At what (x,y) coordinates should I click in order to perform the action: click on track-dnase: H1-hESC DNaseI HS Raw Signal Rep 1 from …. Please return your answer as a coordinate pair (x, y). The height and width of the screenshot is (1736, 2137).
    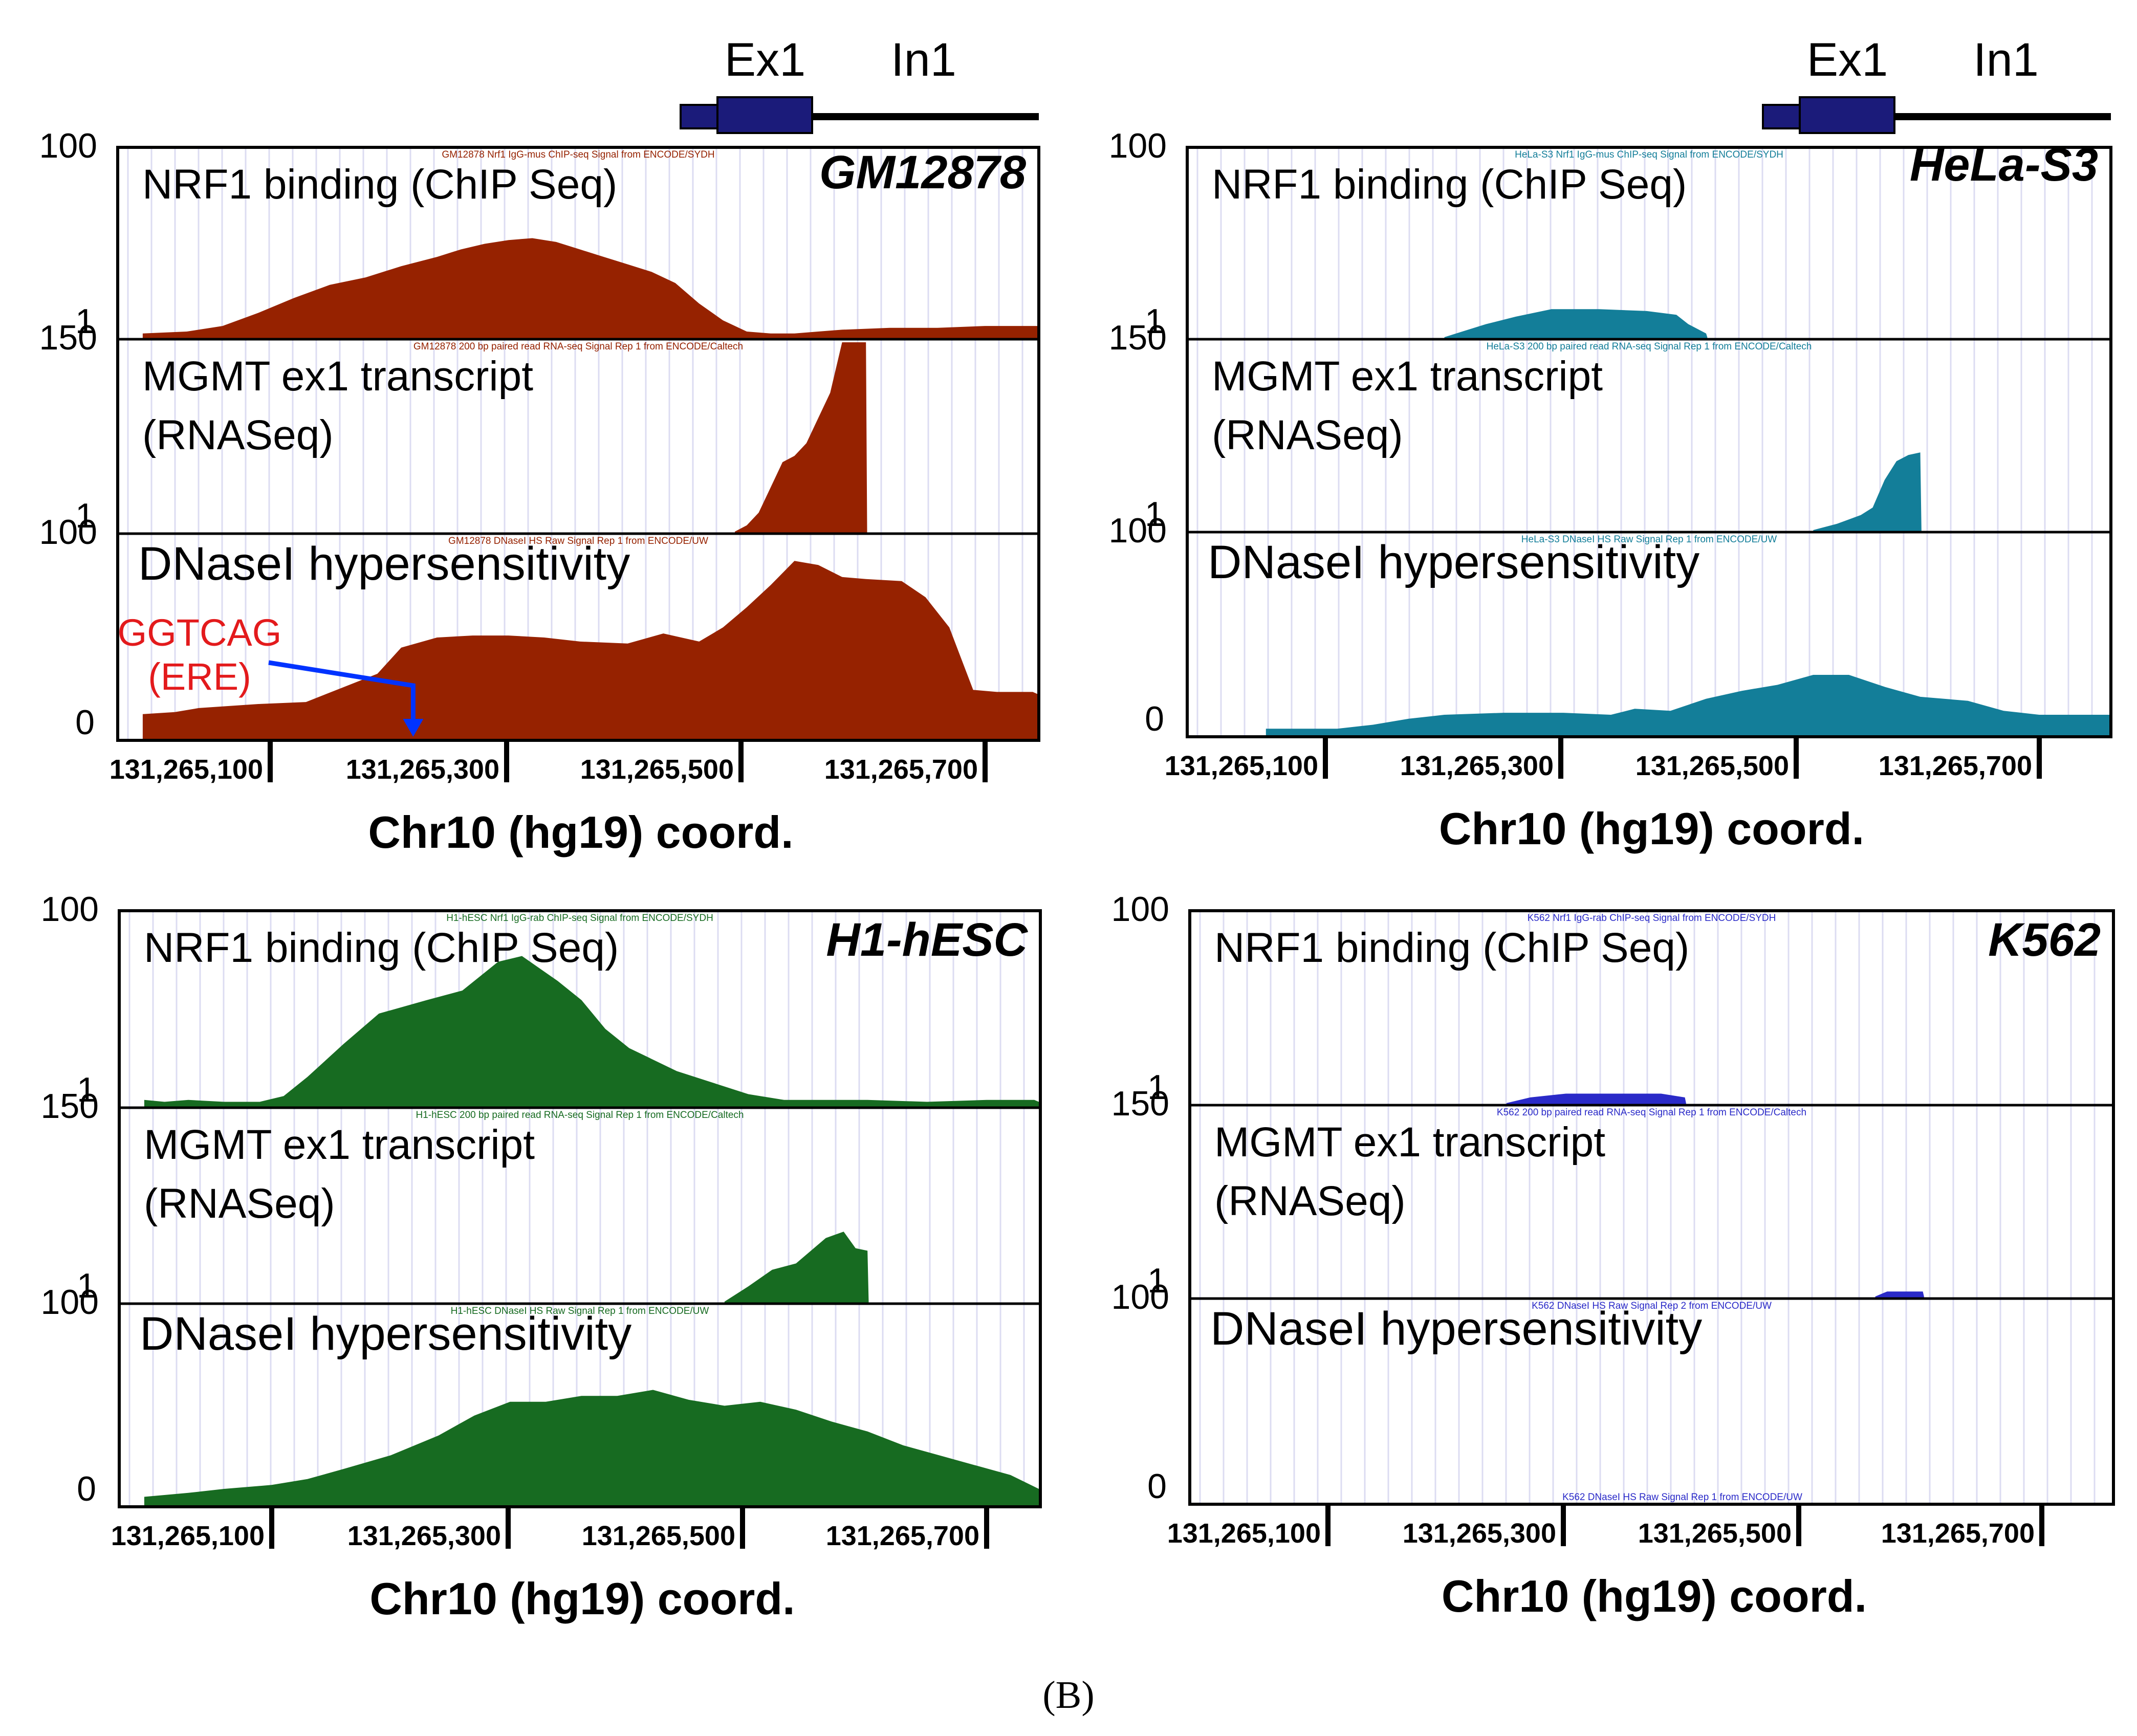
    Looking at the image, I should click on (540, 1395).